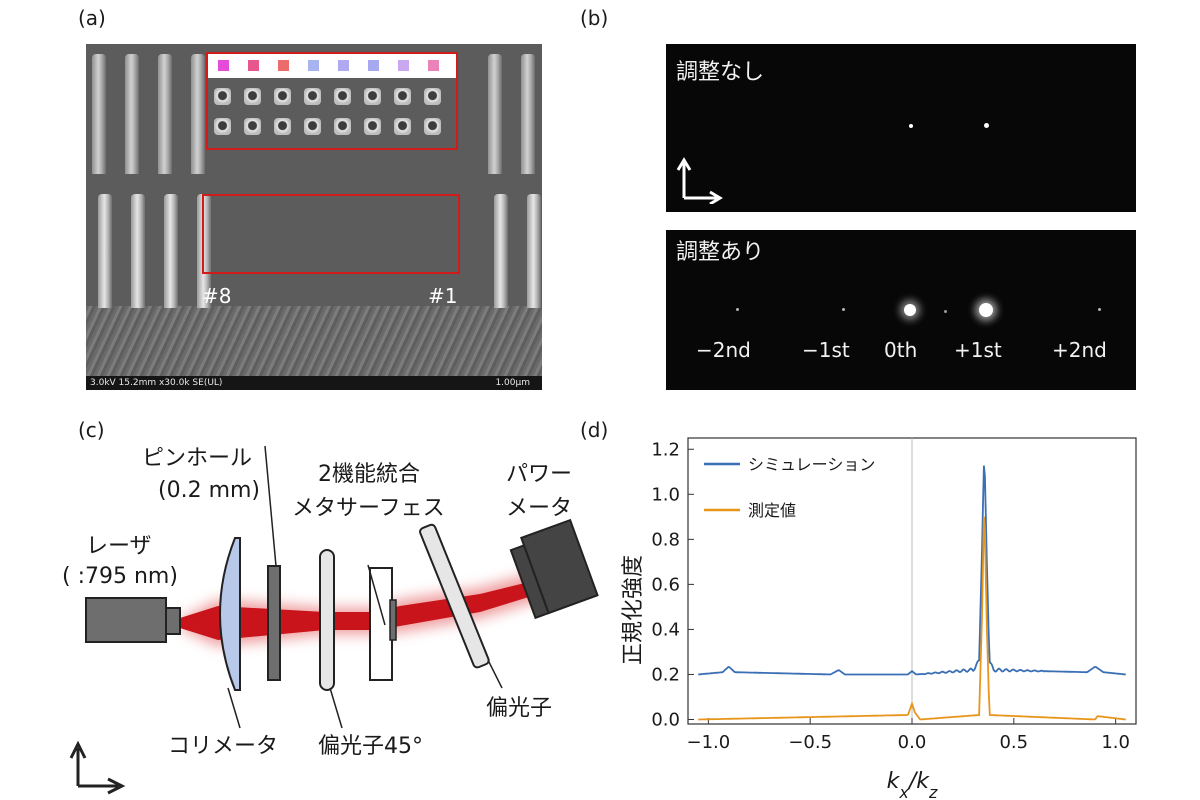 The width and height of the screenshot is (1200, 800). I want to click on x-tick-label: 0.0, so click(912, 742).